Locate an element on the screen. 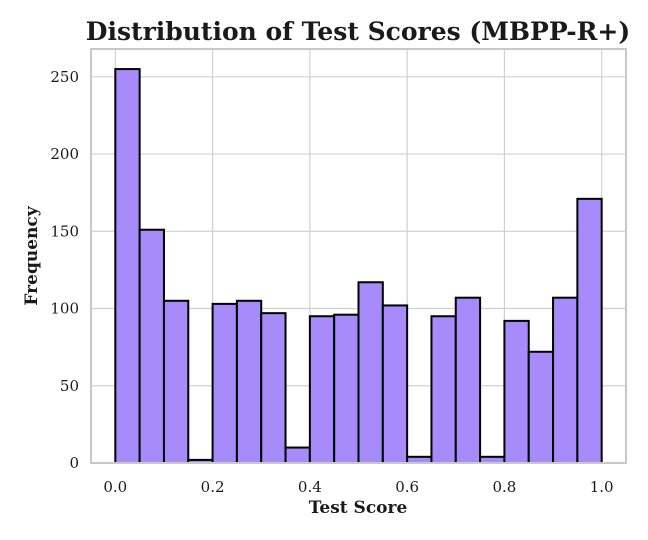  x-tick-label: 1.0 is located at coordinates (602, 487).